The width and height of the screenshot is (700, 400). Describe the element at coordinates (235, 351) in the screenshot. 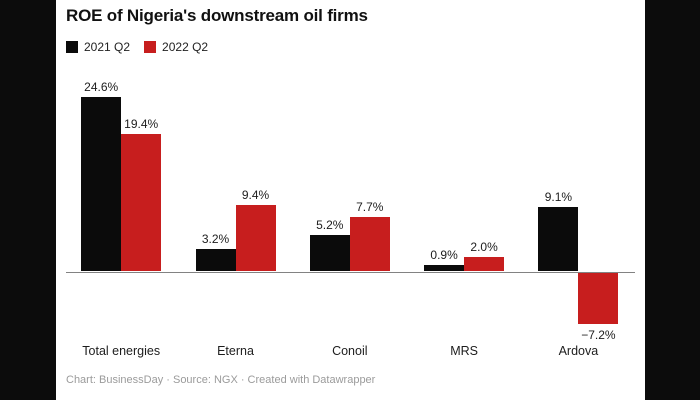

I see `category-label-eterna: Eterna` at that location.